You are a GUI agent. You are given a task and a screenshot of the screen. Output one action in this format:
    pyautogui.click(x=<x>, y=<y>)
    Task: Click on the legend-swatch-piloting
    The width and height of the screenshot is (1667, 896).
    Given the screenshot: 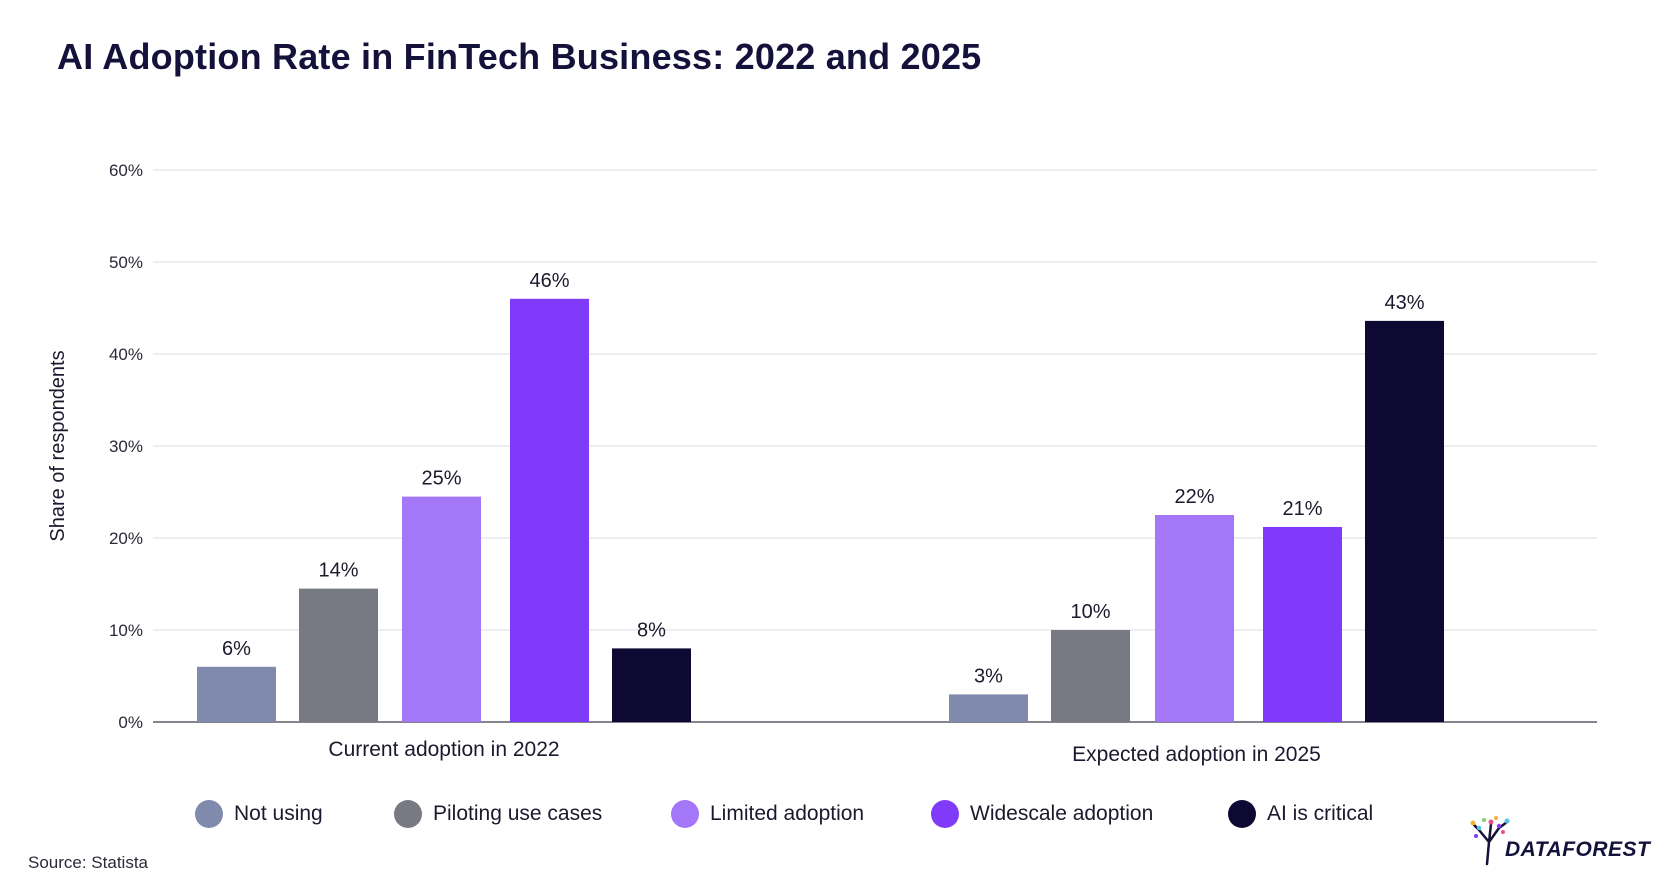 What is the action you would take?
    pyautogui.click(x=408, y=814)
    